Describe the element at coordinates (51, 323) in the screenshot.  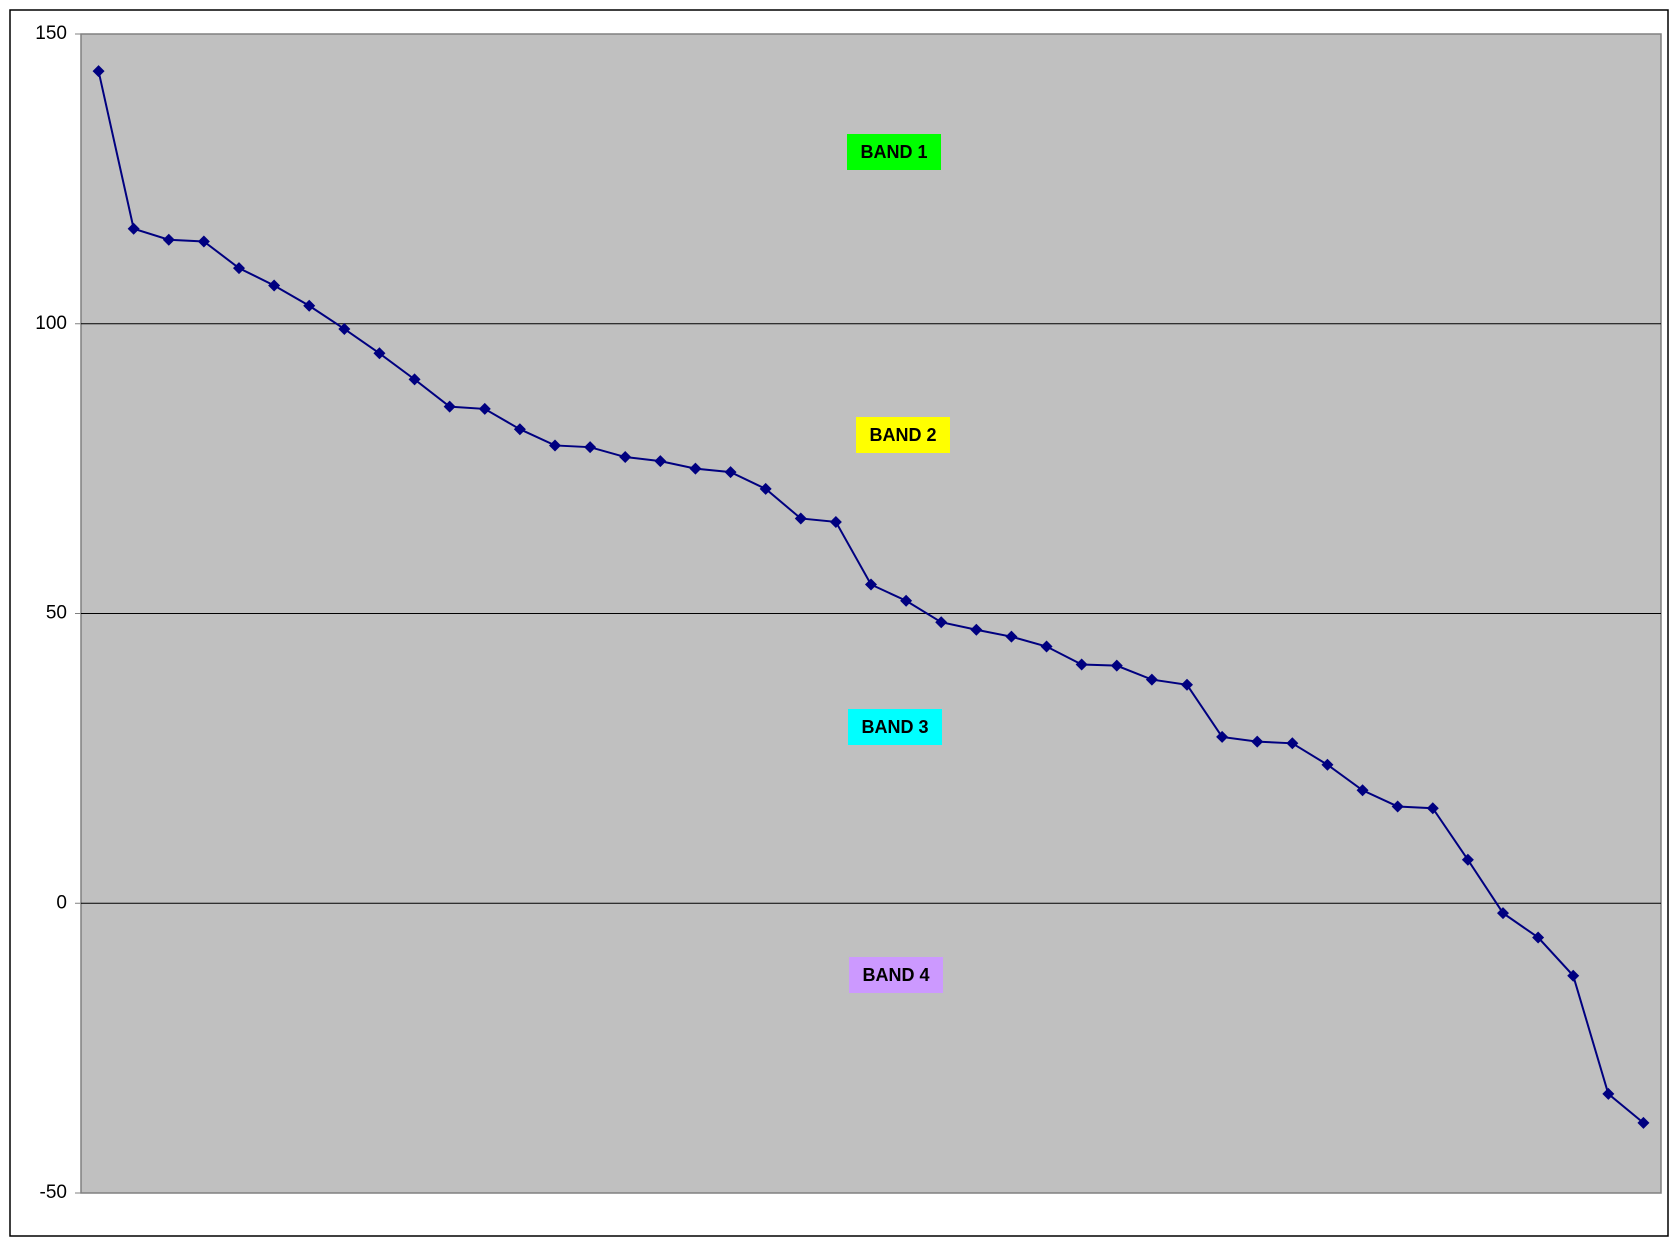
I see `y-tick-label: 100` at that location.